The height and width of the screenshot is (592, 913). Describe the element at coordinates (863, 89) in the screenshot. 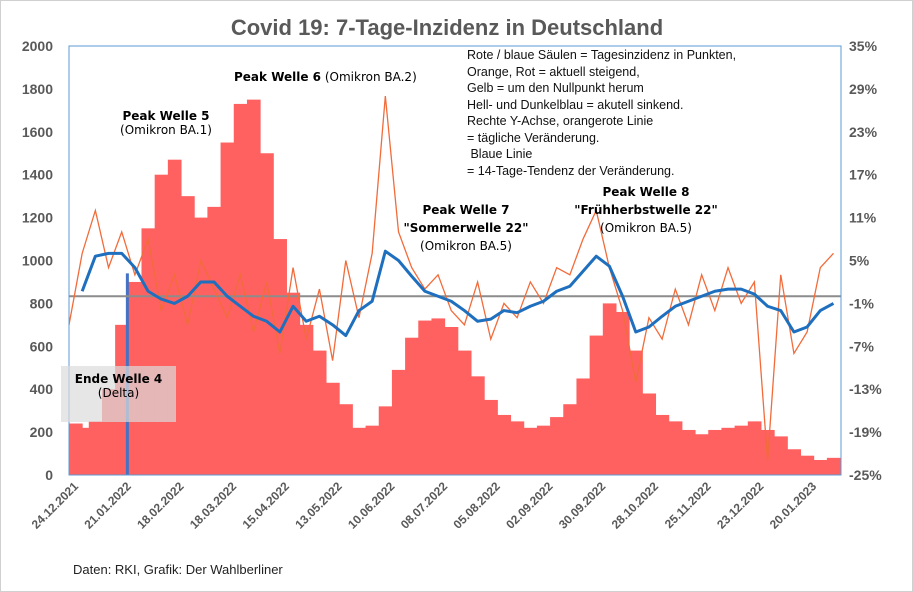

I see `y-right-tick-label: 29%` at that location.